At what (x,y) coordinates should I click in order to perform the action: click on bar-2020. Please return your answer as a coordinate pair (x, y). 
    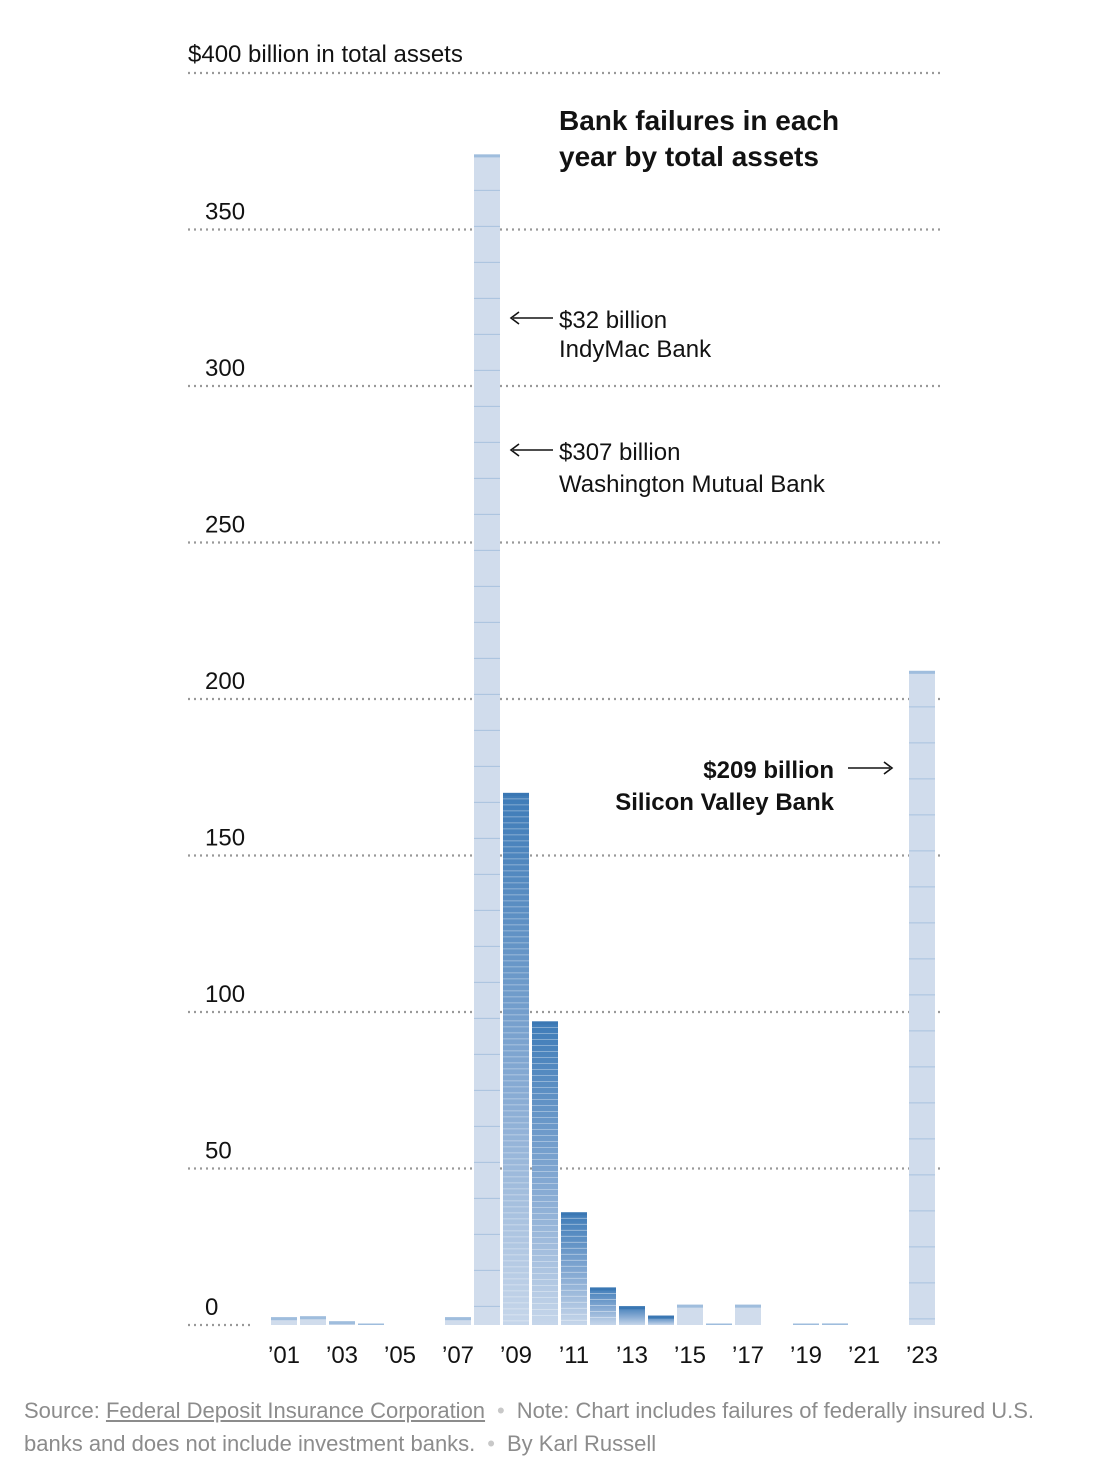
    Looking at the image, I should click on (835, 1324).